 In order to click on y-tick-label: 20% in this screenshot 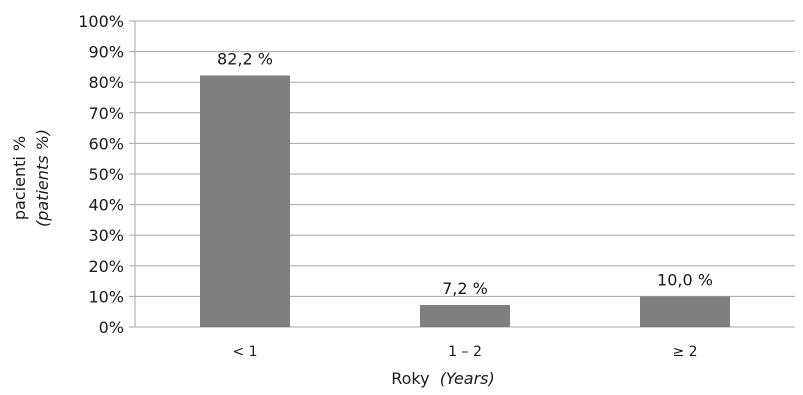, I will do `click(106, 266)`.